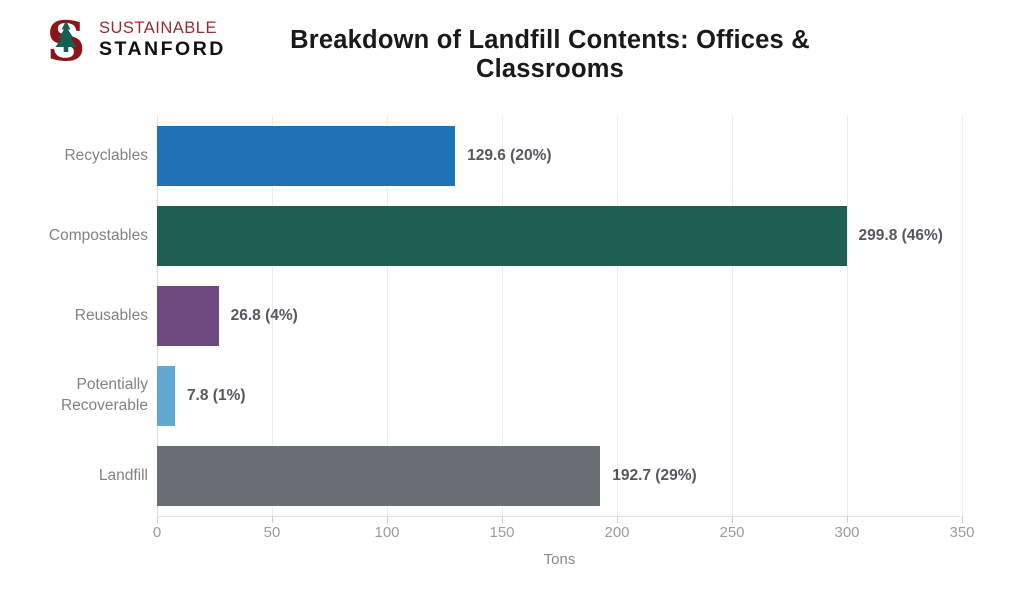  Describe the element at coordinates (162, 49) in the screenshot. I see `logo-line2: STANFORD` at that location.